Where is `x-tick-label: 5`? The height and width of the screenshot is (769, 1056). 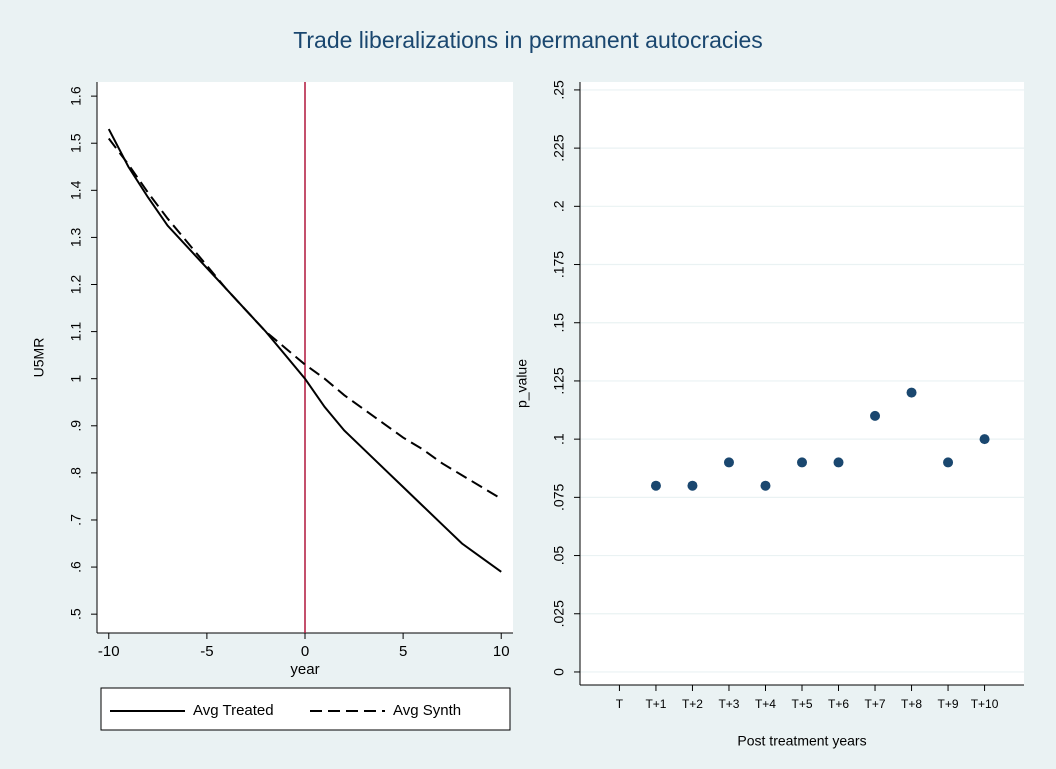
x-tick-label: 5 is located at coordinates (403, 651).